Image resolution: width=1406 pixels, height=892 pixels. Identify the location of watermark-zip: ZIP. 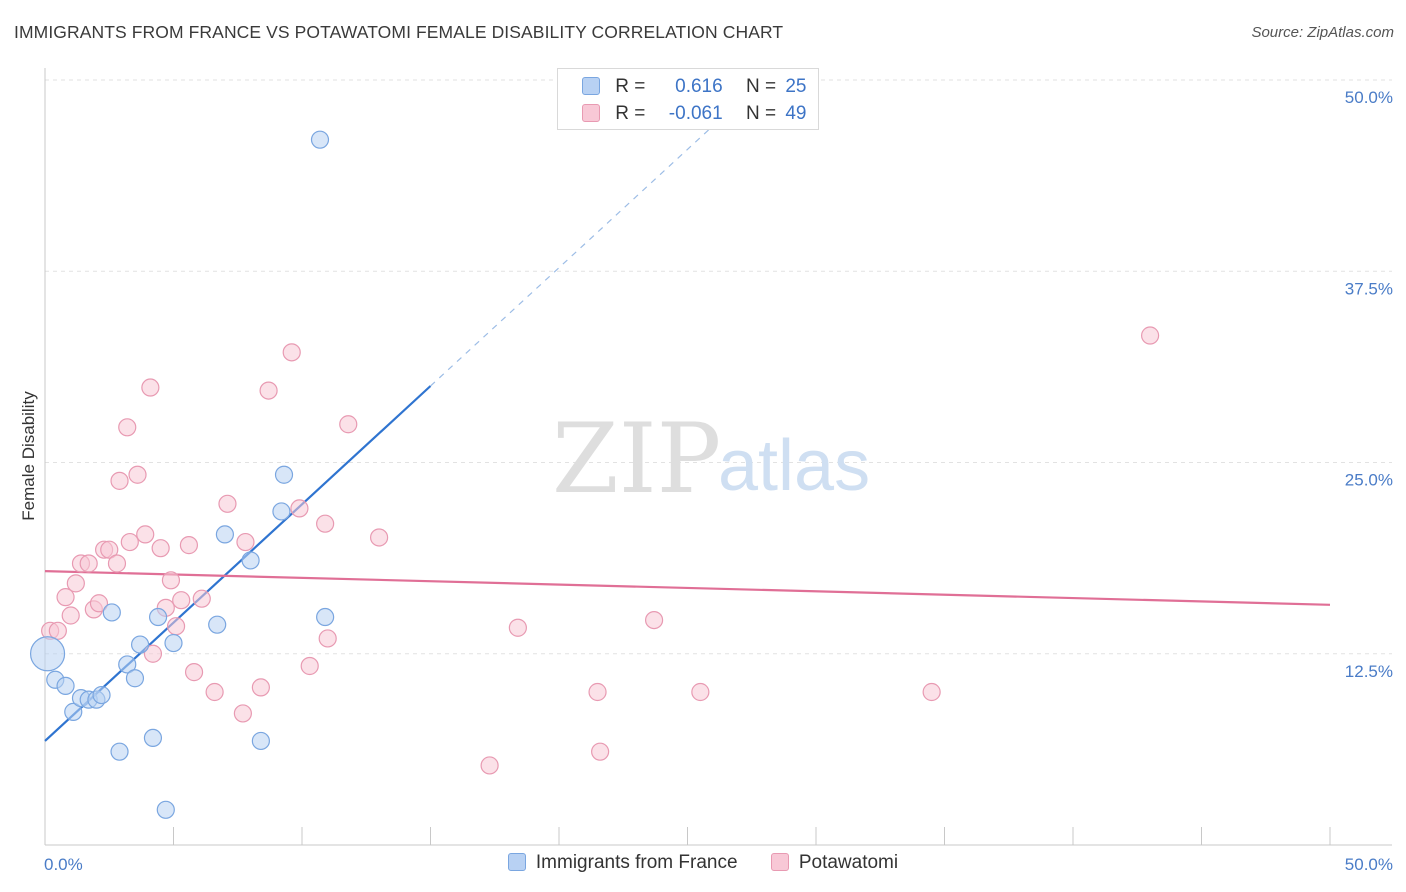
(636, 459).